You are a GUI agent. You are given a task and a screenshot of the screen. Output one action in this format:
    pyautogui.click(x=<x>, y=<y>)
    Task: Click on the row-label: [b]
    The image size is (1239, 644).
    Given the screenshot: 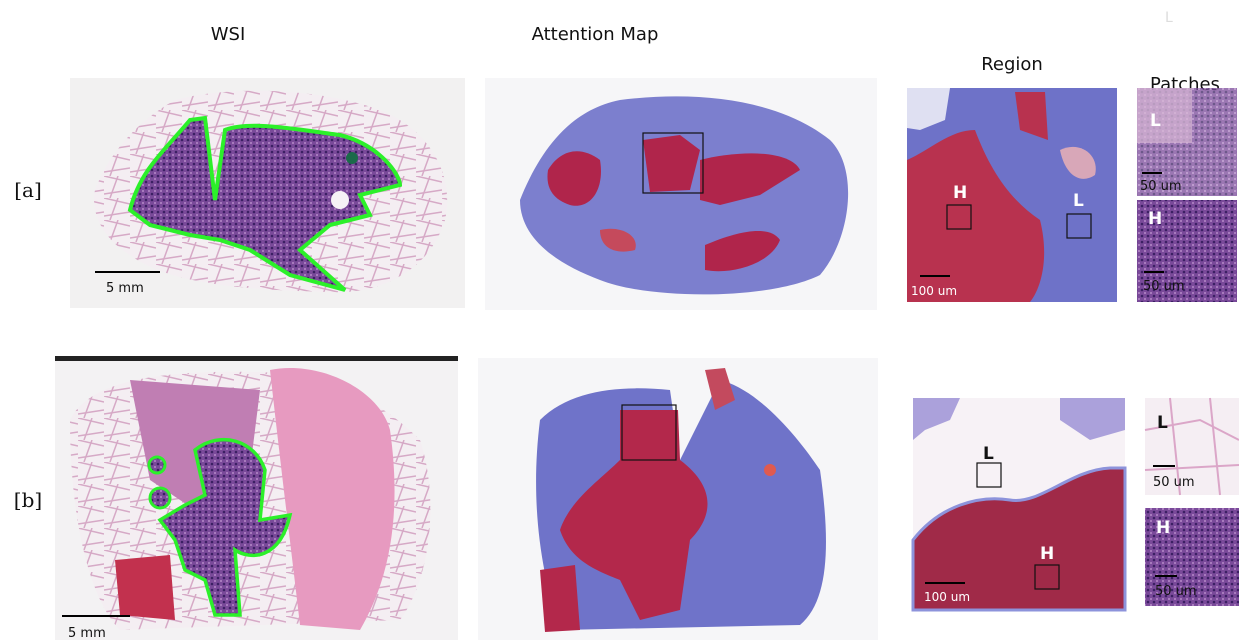 What is the action you would take?
    pyautogui.click(x=28, y=500)
    